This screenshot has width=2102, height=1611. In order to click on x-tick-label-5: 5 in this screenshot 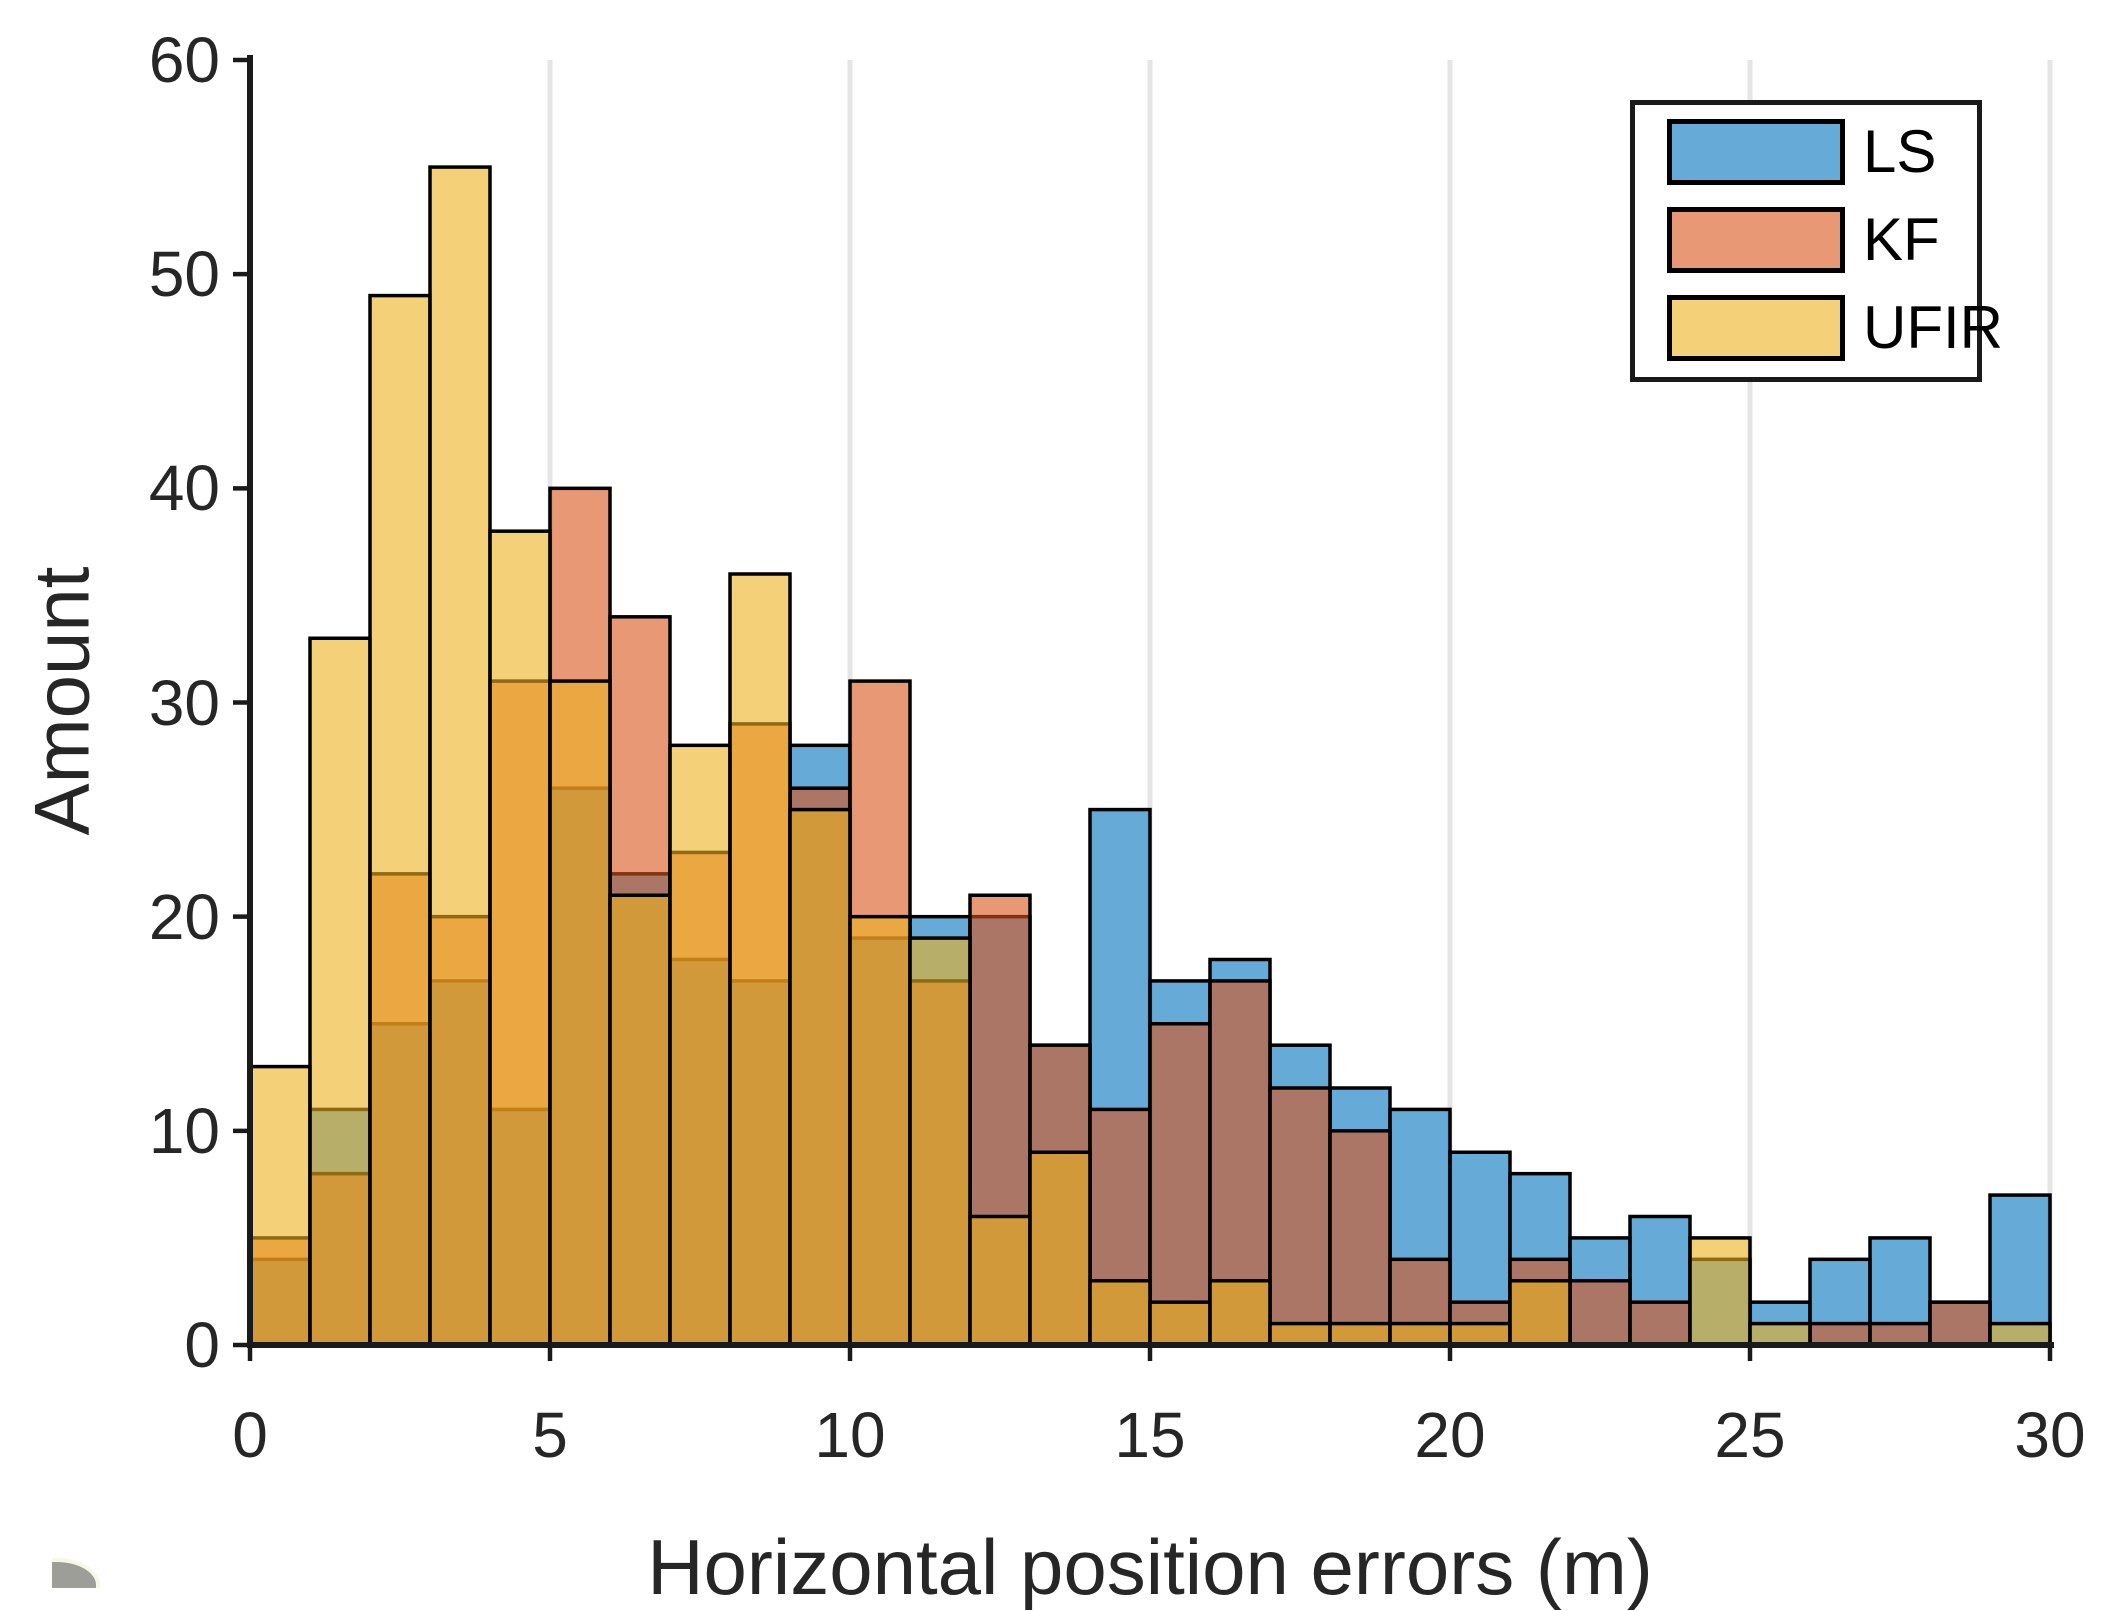, I will do `click(550, 1435)`.